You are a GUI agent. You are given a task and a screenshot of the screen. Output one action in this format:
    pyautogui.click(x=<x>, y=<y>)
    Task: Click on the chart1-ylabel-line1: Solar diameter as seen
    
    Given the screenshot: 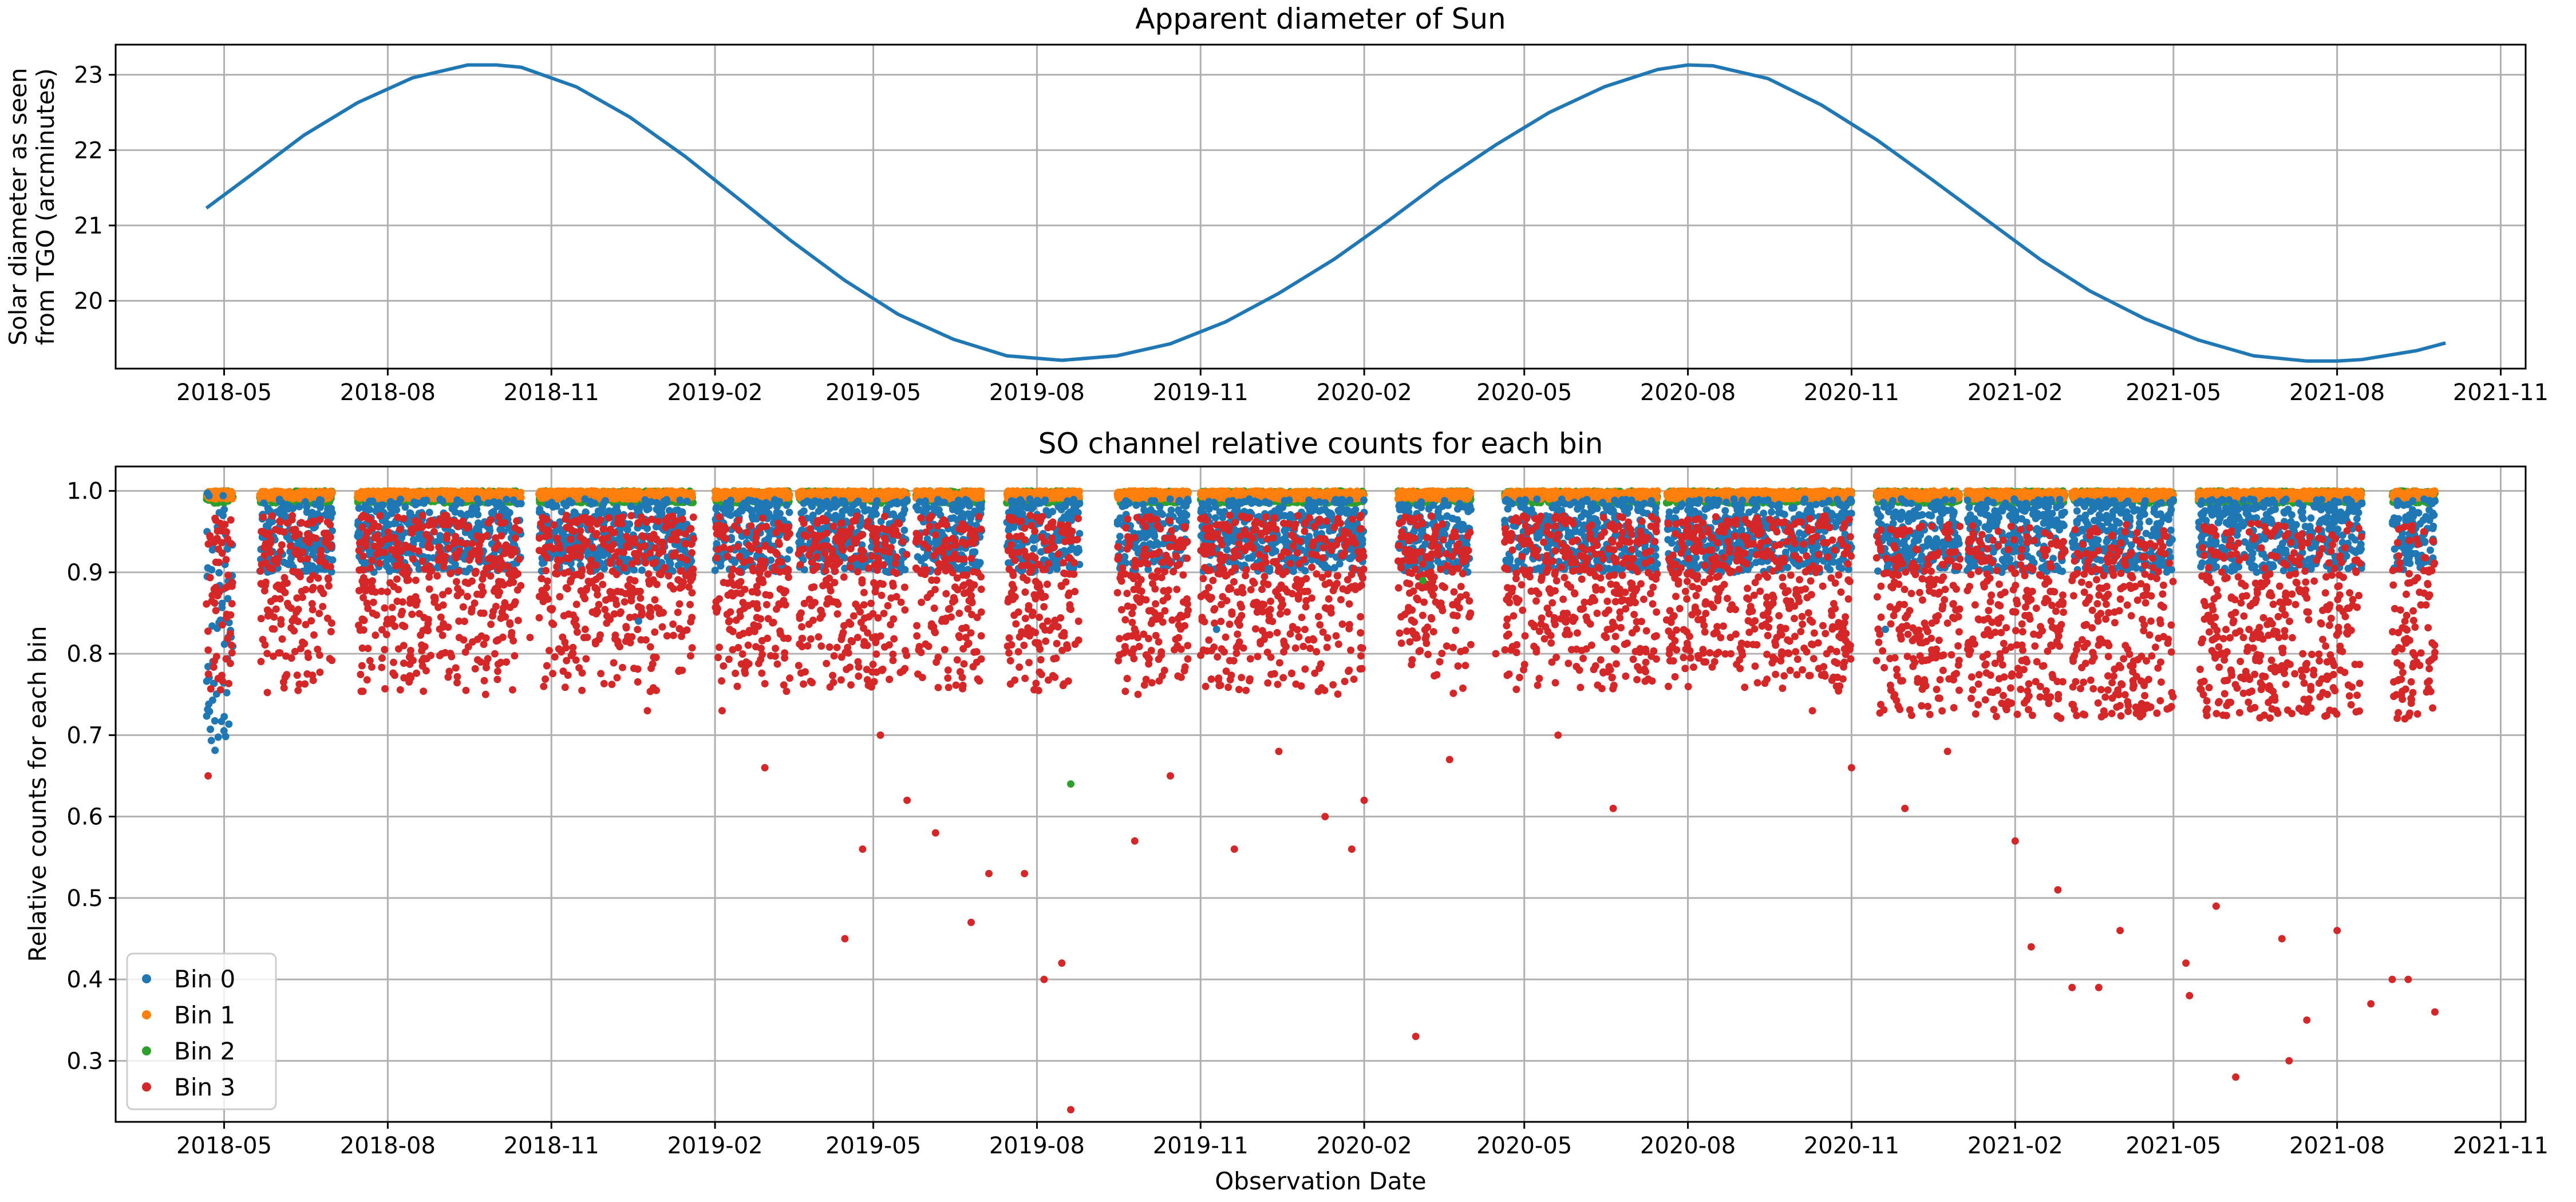 What is the action you would take?
    pyautogui.click(x=18, y=207)
    